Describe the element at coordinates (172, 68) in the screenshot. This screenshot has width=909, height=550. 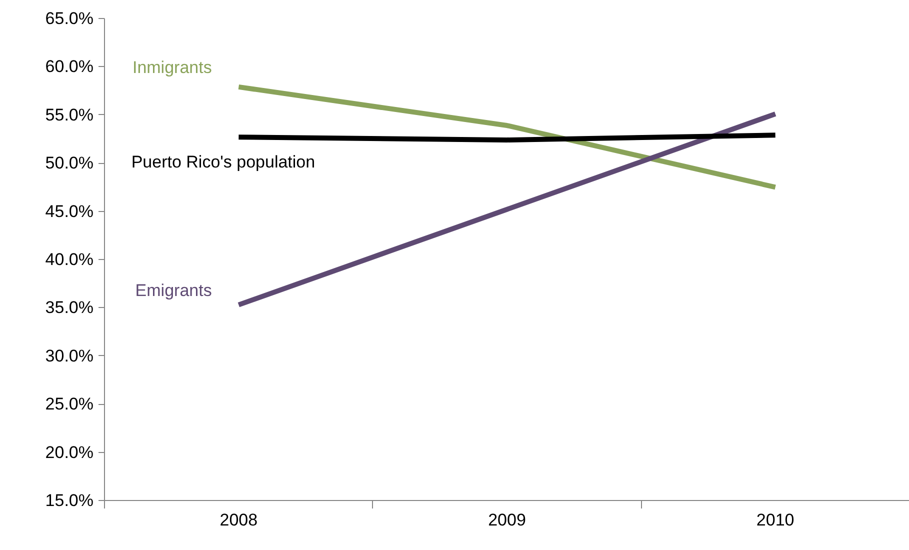
I see `series-label: Inmigrants` at that location.